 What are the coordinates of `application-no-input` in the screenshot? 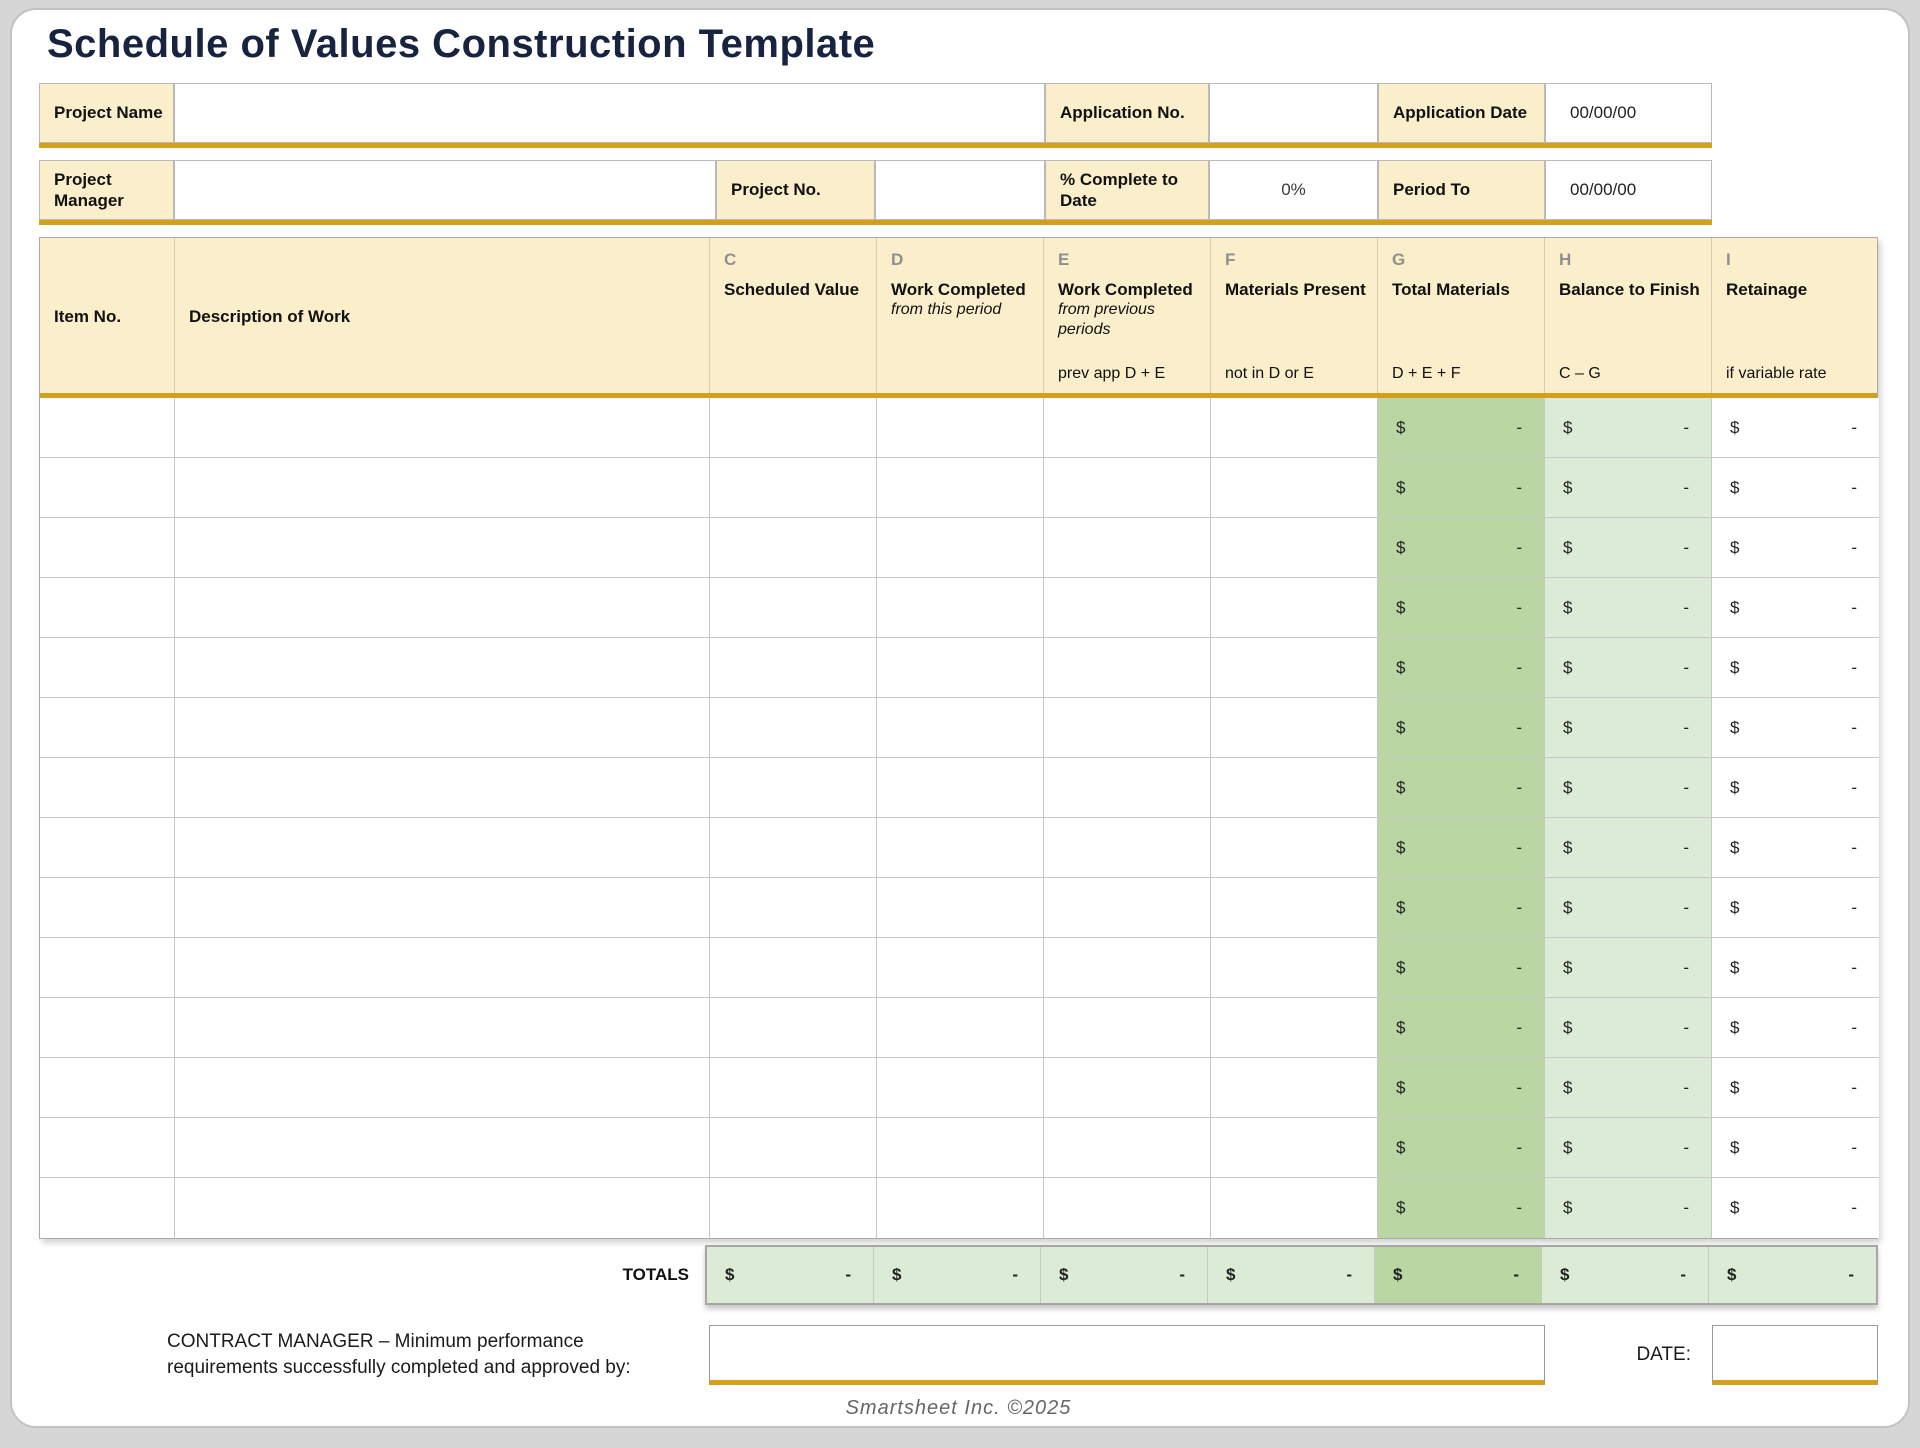 It's located at (1293, 113).